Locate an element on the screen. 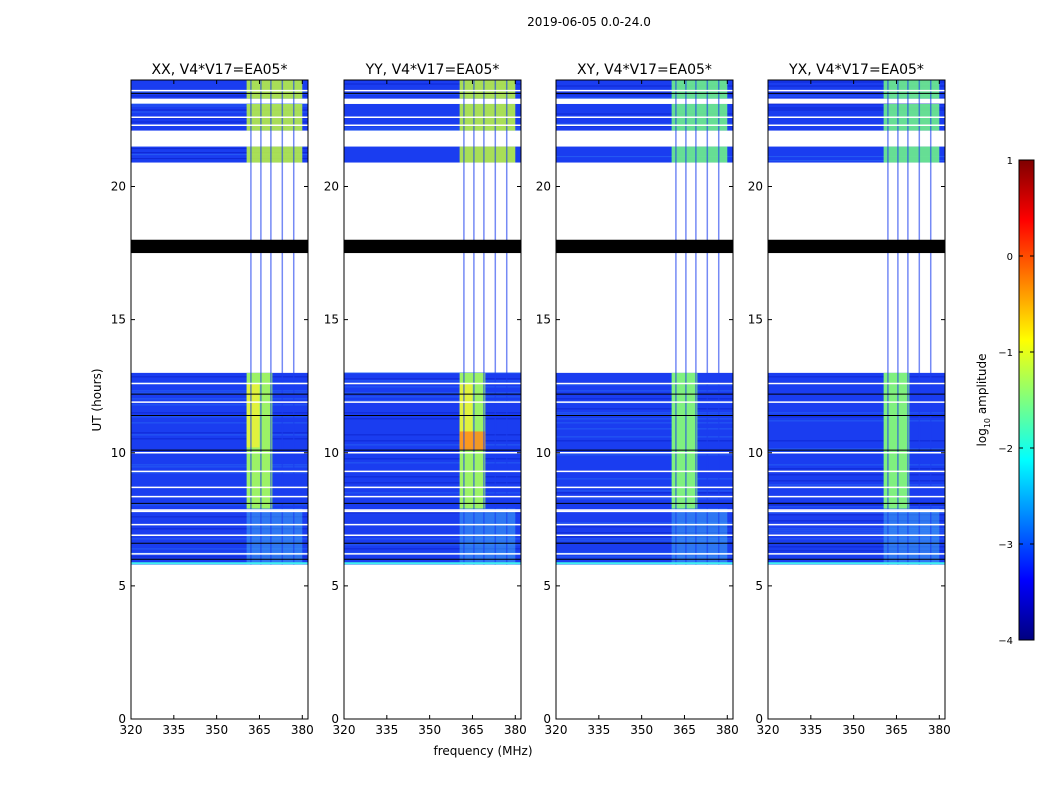 The image size is (1050, 800). colorbar-tick-label: −1 is located at coordinates (1005, 353).